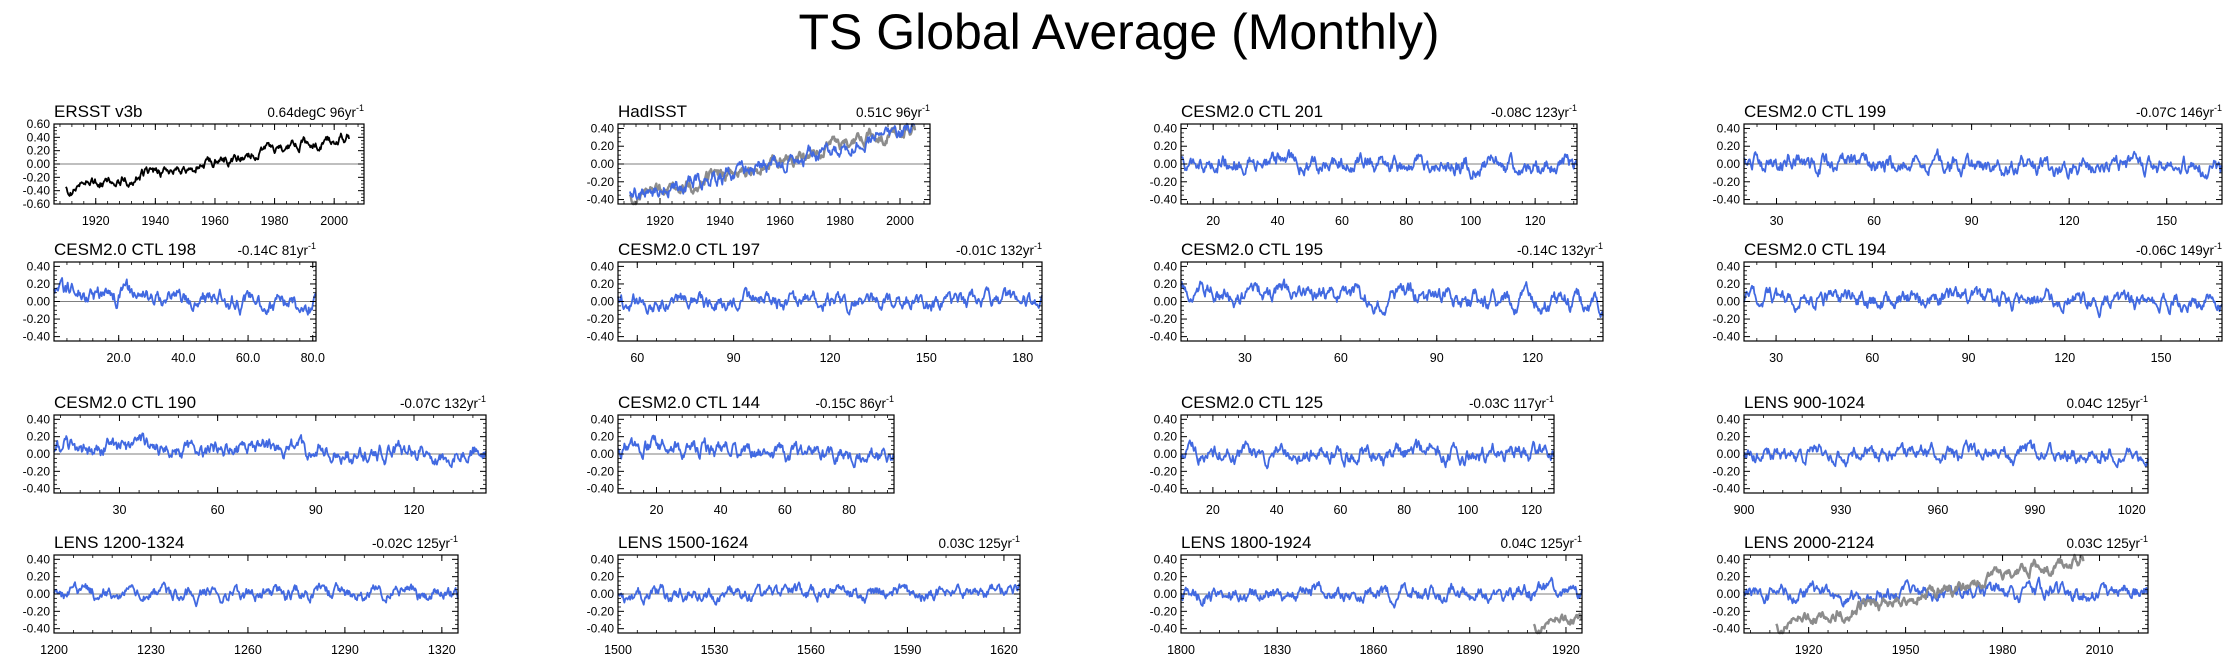  What do you see at coordinates (313, 358) in the screenshot?
I see `x-tick-label: 80.0` at bounding box center [313, 358].